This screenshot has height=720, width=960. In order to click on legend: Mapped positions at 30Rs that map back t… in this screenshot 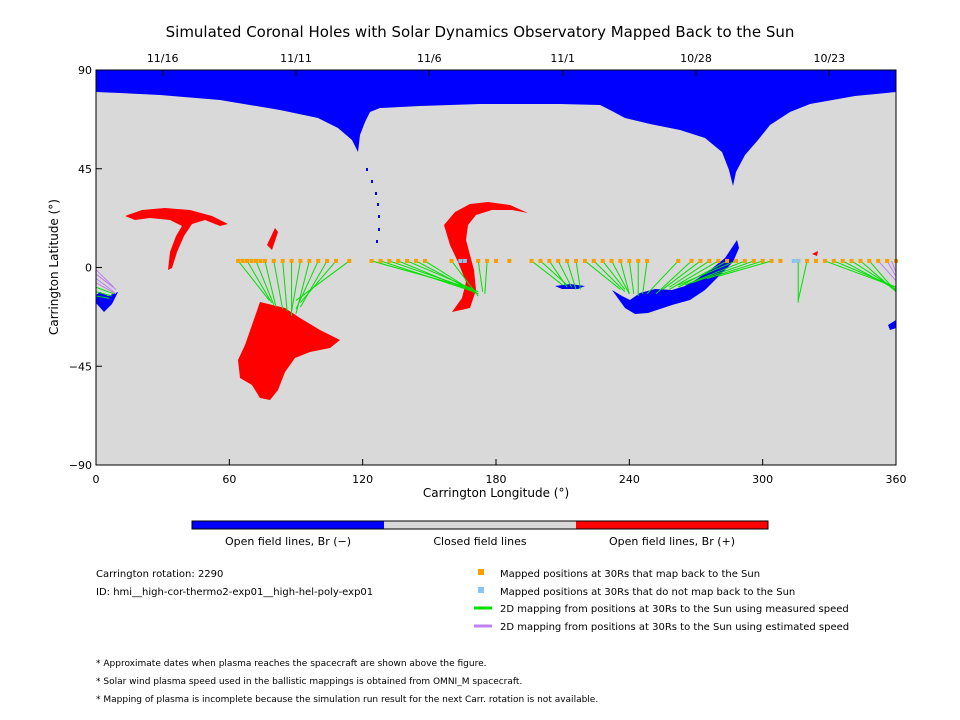, I will do `click(661, 601)`.